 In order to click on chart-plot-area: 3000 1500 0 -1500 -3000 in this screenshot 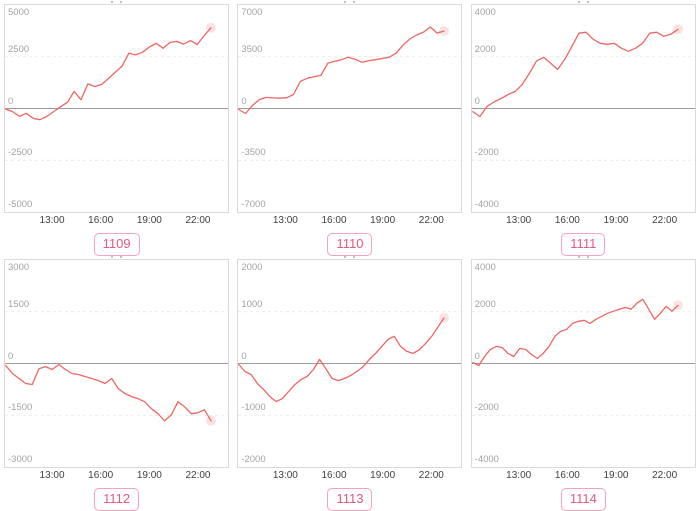, I will do `click(116, 363)`.